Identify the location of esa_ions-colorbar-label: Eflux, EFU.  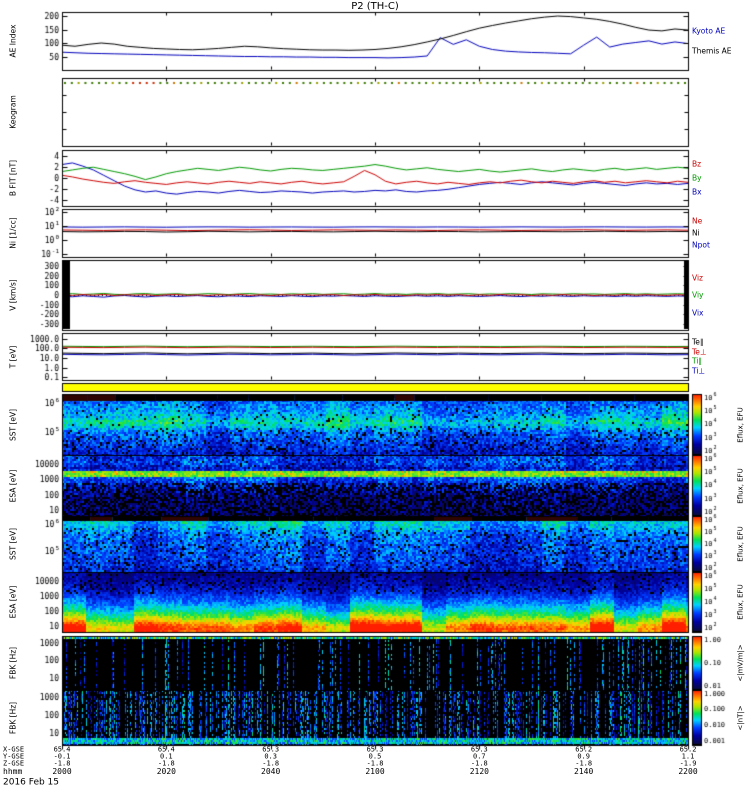
(740, 485).